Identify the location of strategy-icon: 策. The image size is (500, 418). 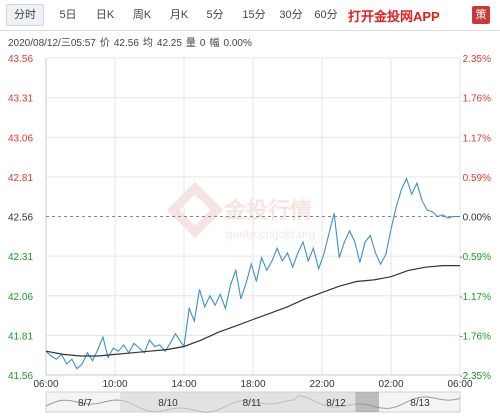
(481, 15).